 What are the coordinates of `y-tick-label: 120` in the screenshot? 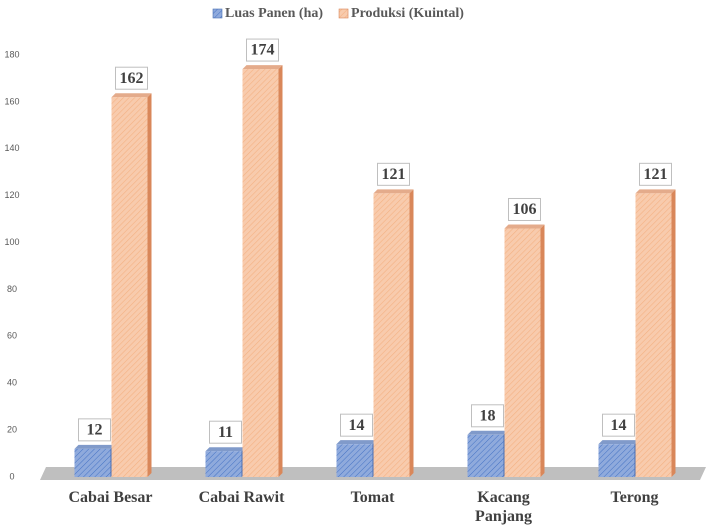 It's located at (11, 195).